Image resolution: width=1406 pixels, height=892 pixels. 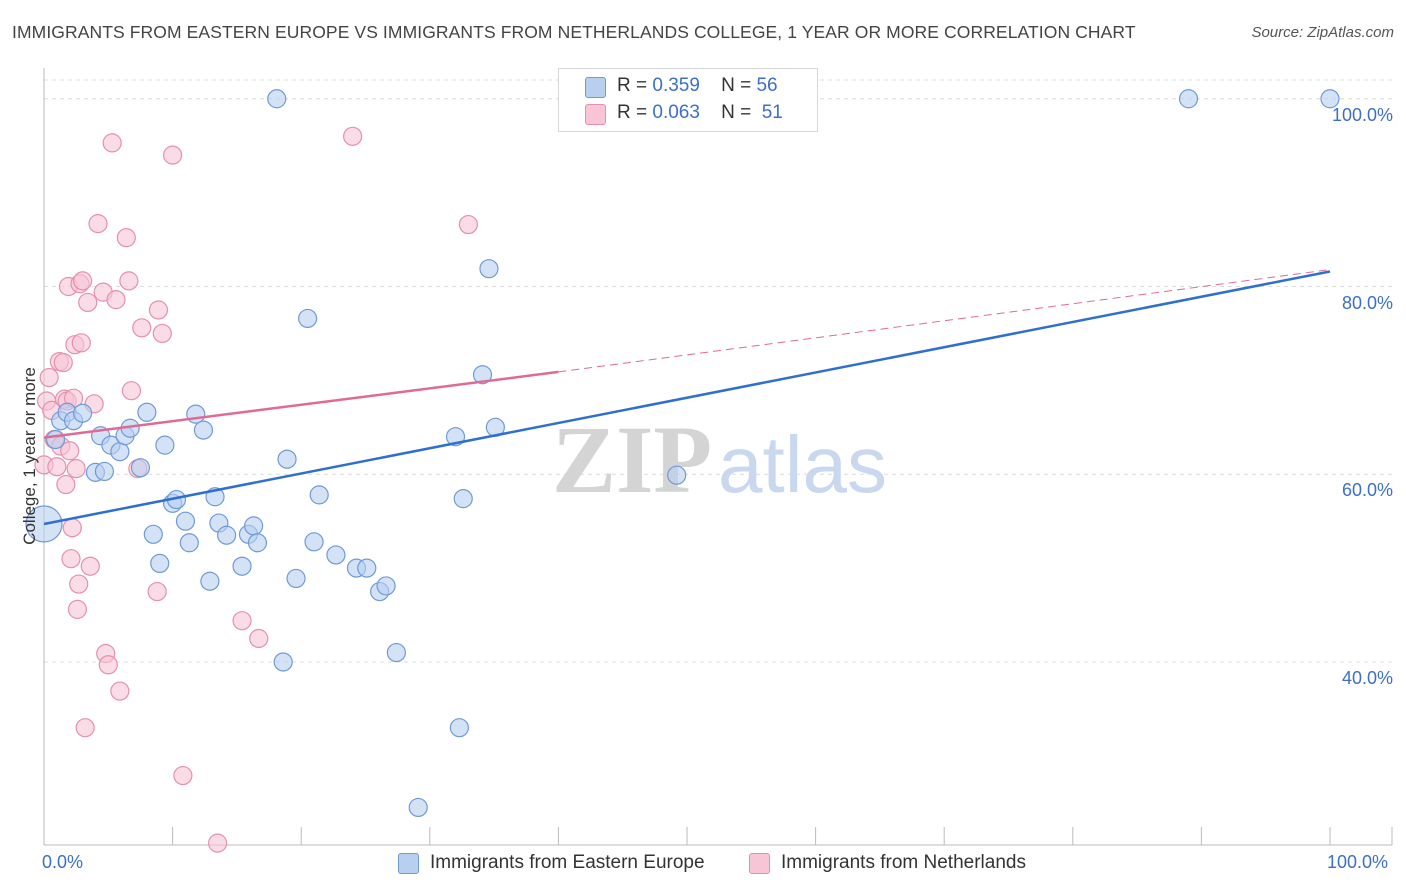 What do you see at coordinates (1322, 32) in the screenshot?
I see `source-label: Source: ZipAtlas.com` at bounding box center [1322, 32].